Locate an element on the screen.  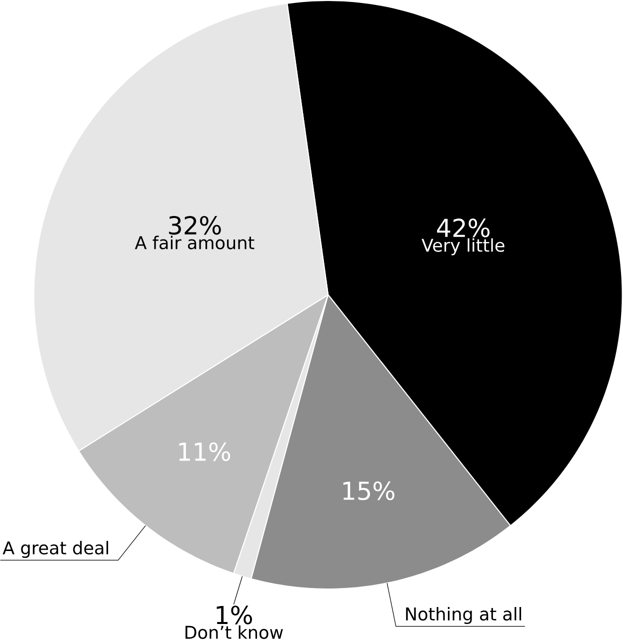
data-label: 32% is located at coordinates (195, 225).